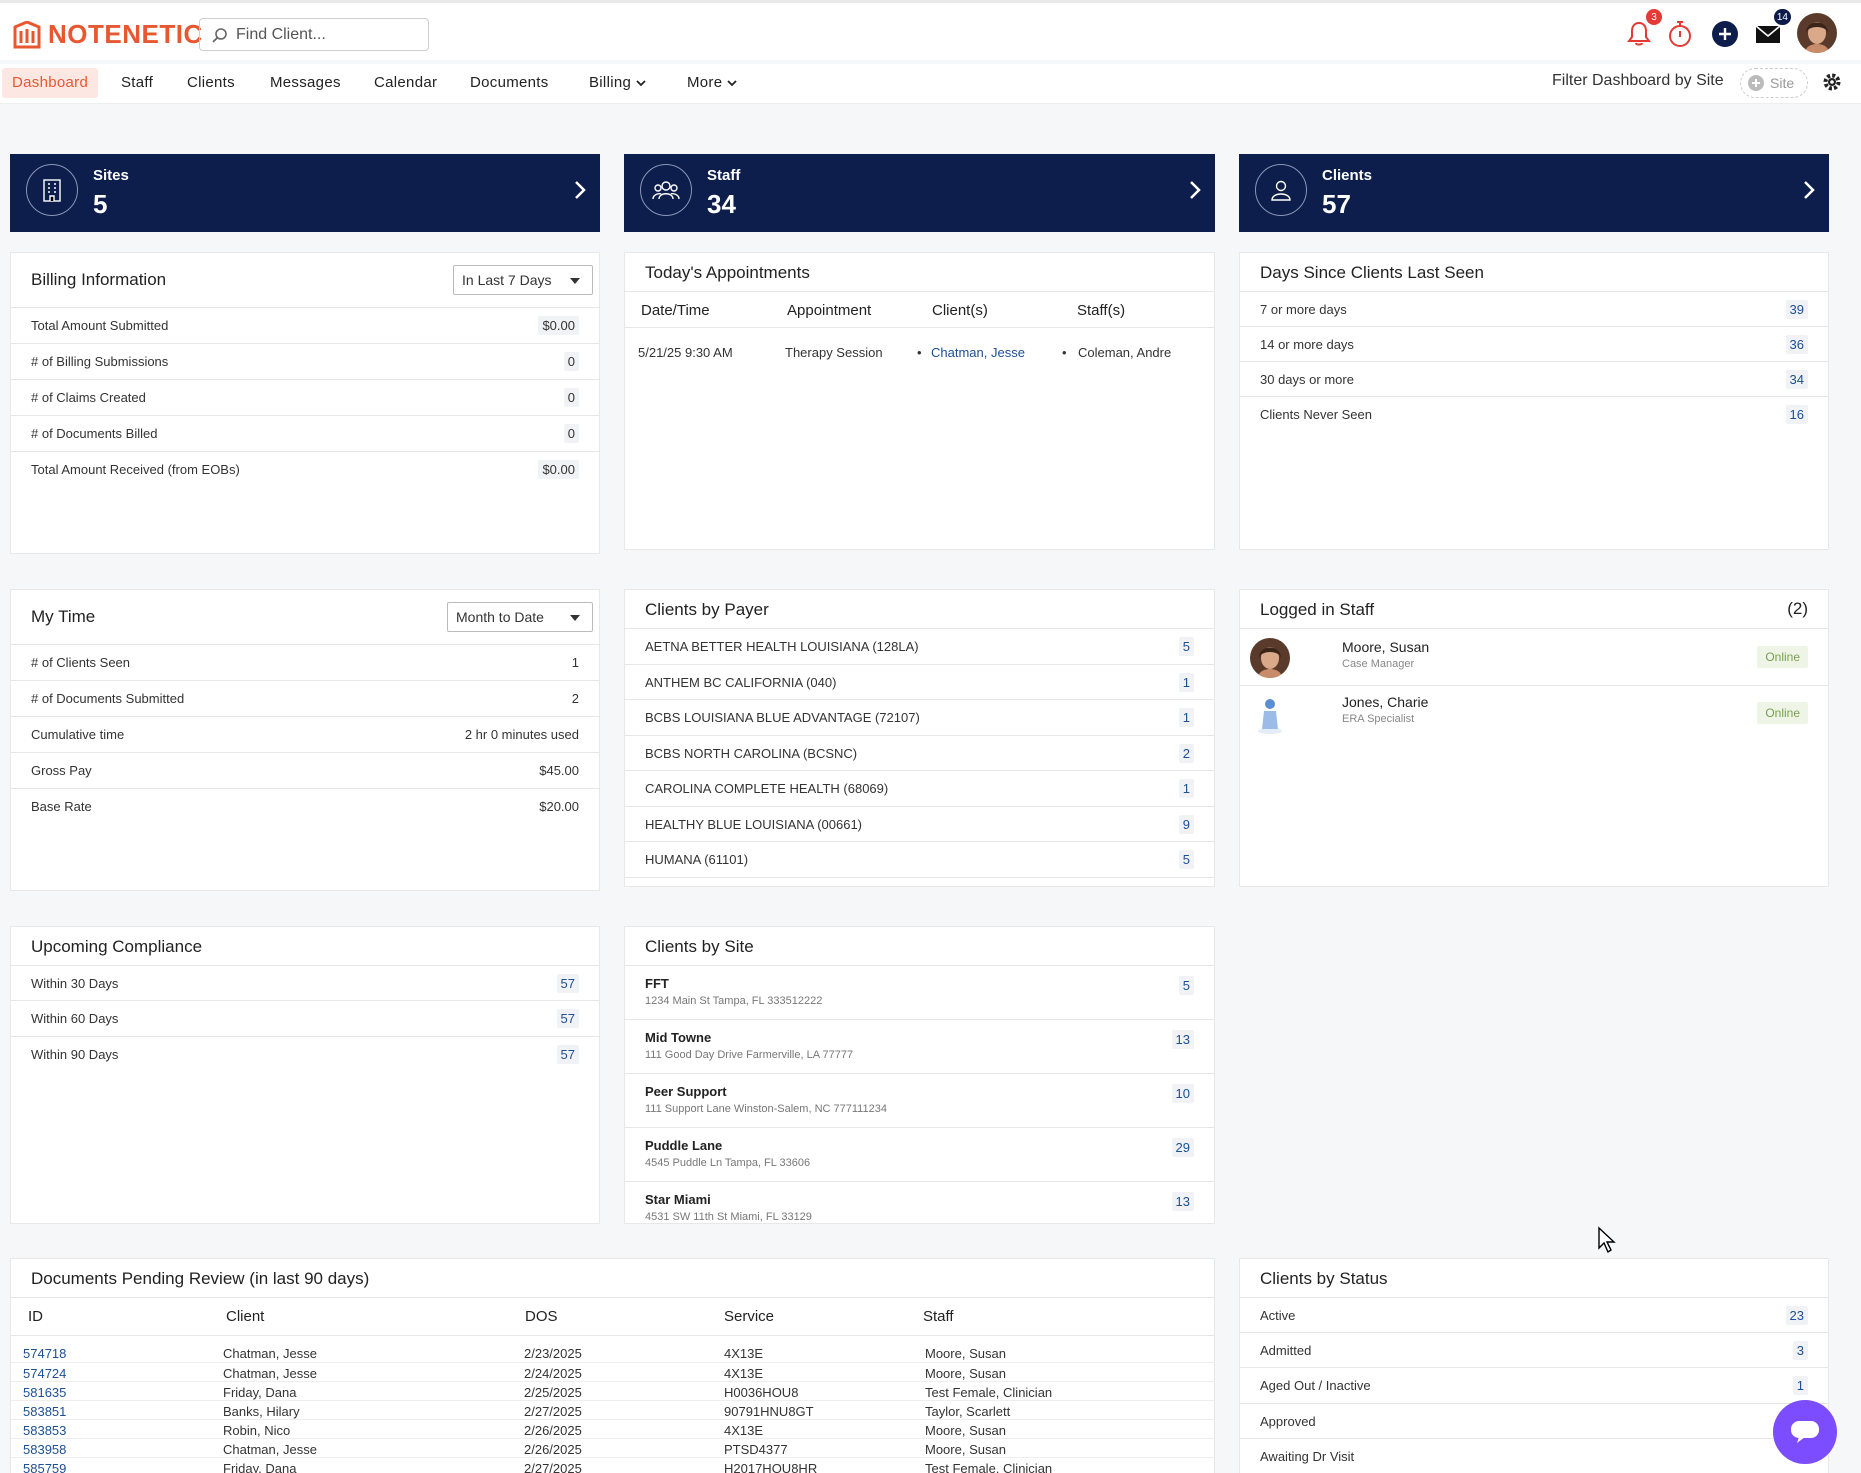 This screenshot has width=1861, height=1473. I want to click on doc-id-link: 574724, so click(45, 1373).